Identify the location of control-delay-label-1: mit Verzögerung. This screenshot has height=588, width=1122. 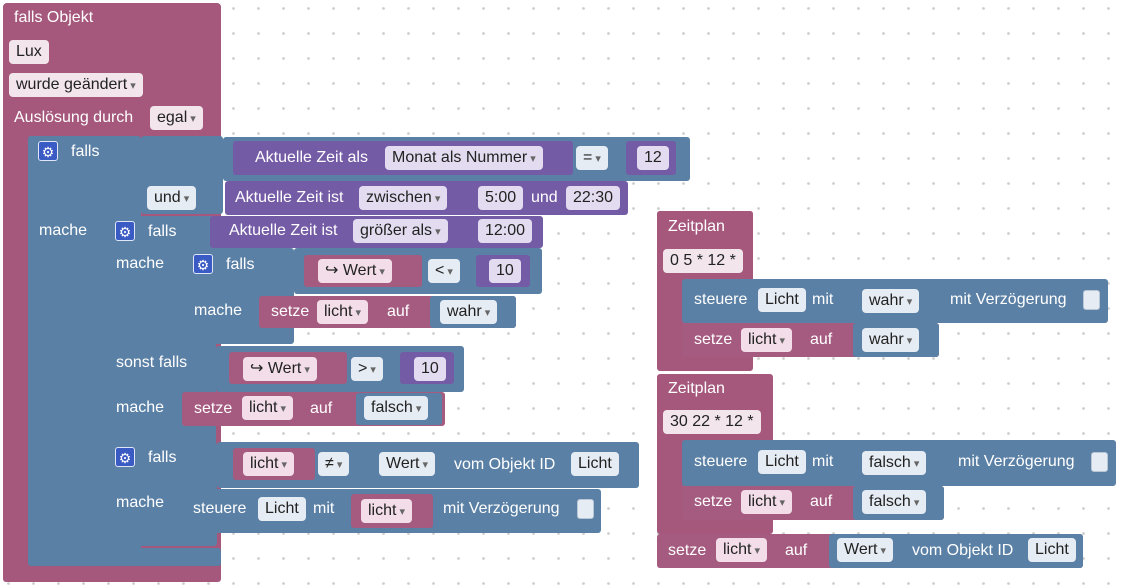
(501, 508).